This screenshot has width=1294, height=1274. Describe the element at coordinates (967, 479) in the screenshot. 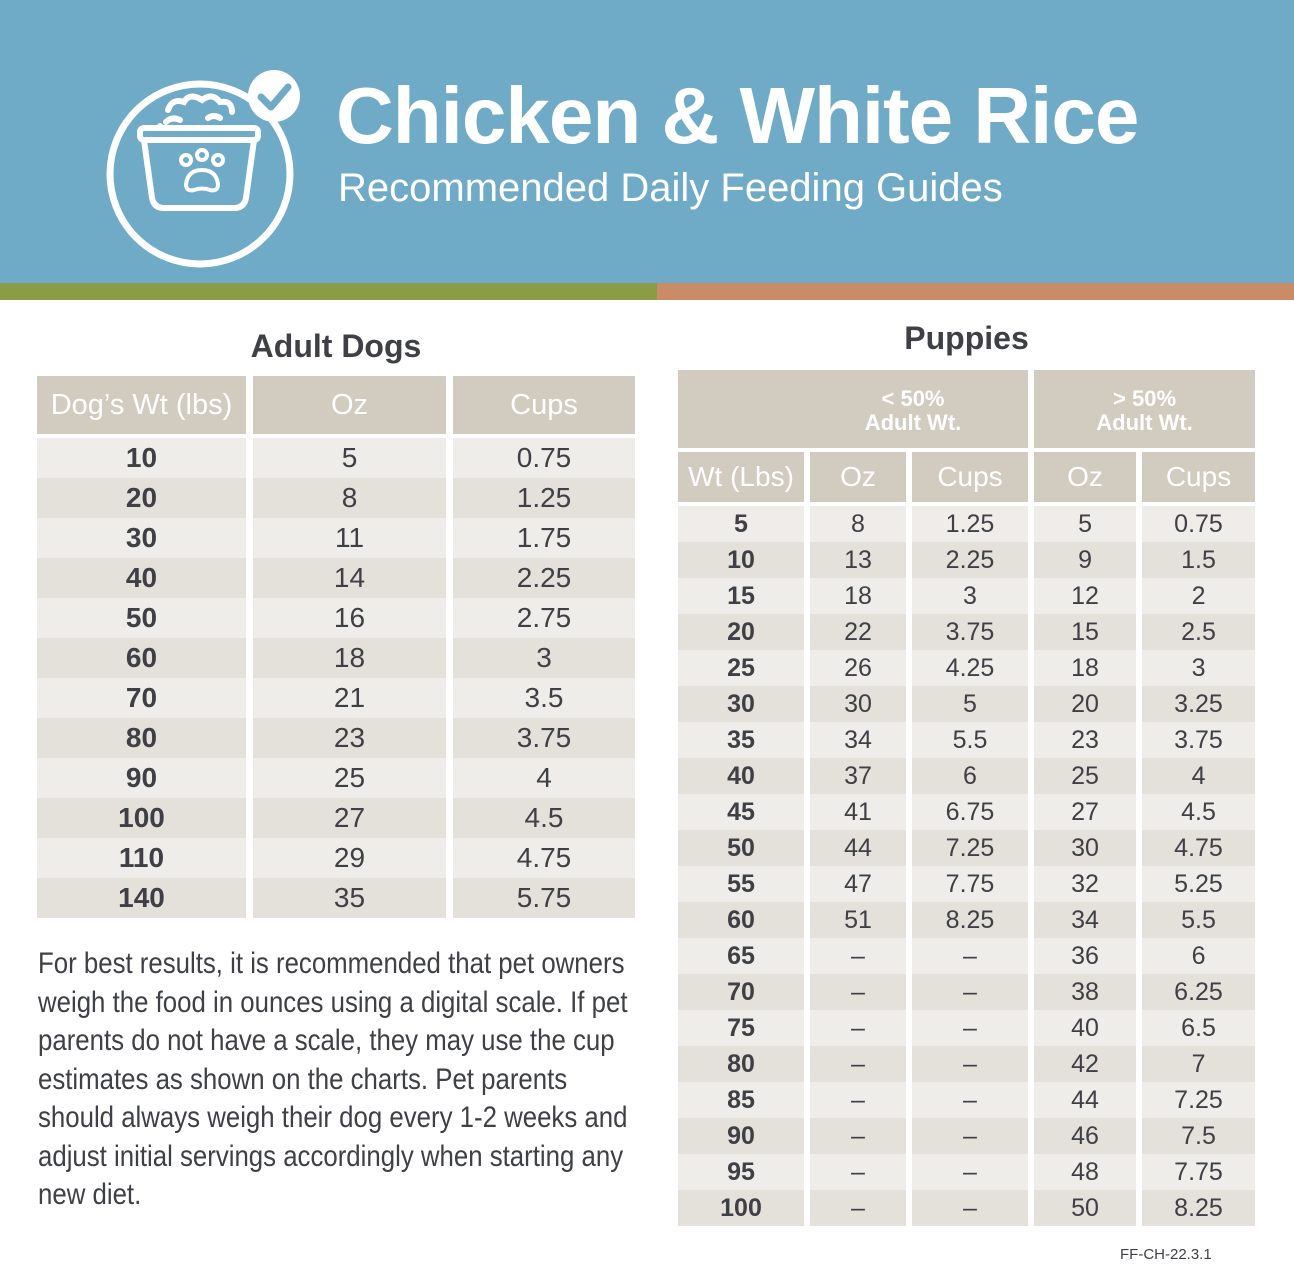

I see `puppy-header-row: Wt (Lbs) Oz Cups Oz Cups` at that location.